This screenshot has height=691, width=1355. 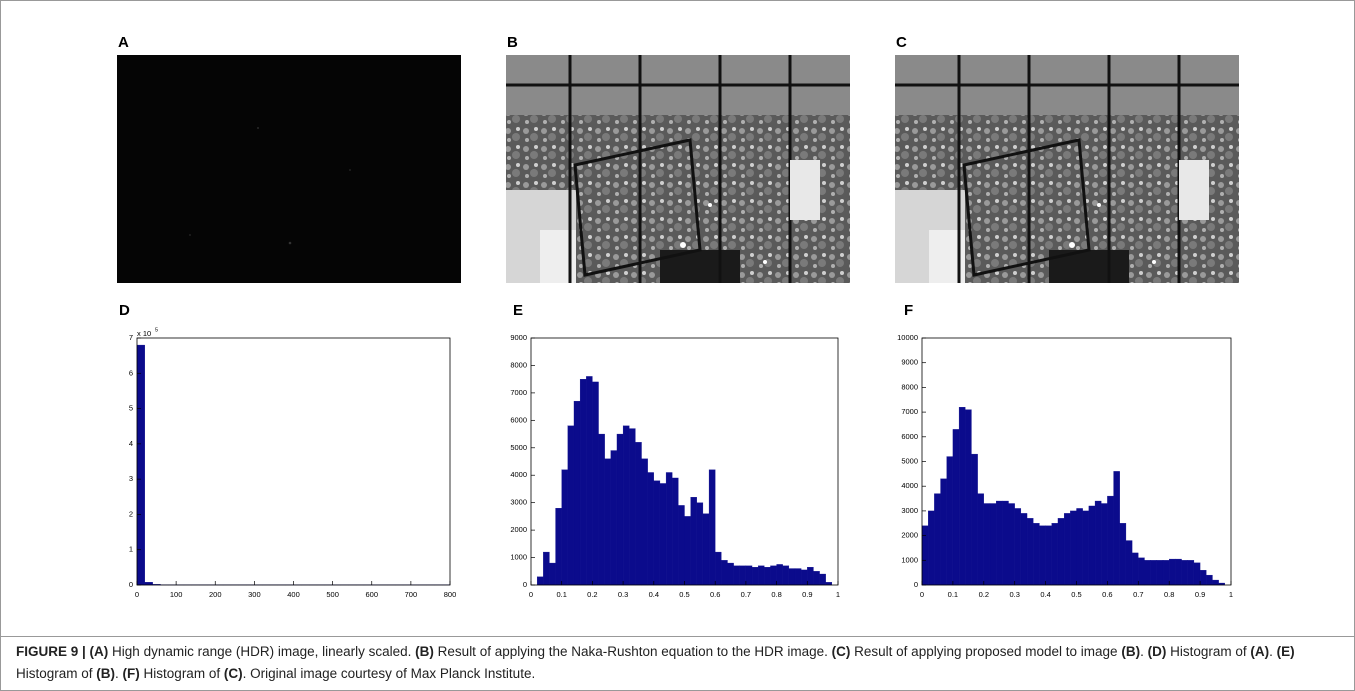 I want to click on caption-segment: FIGURE 9 |, so click(x=53, y=651).